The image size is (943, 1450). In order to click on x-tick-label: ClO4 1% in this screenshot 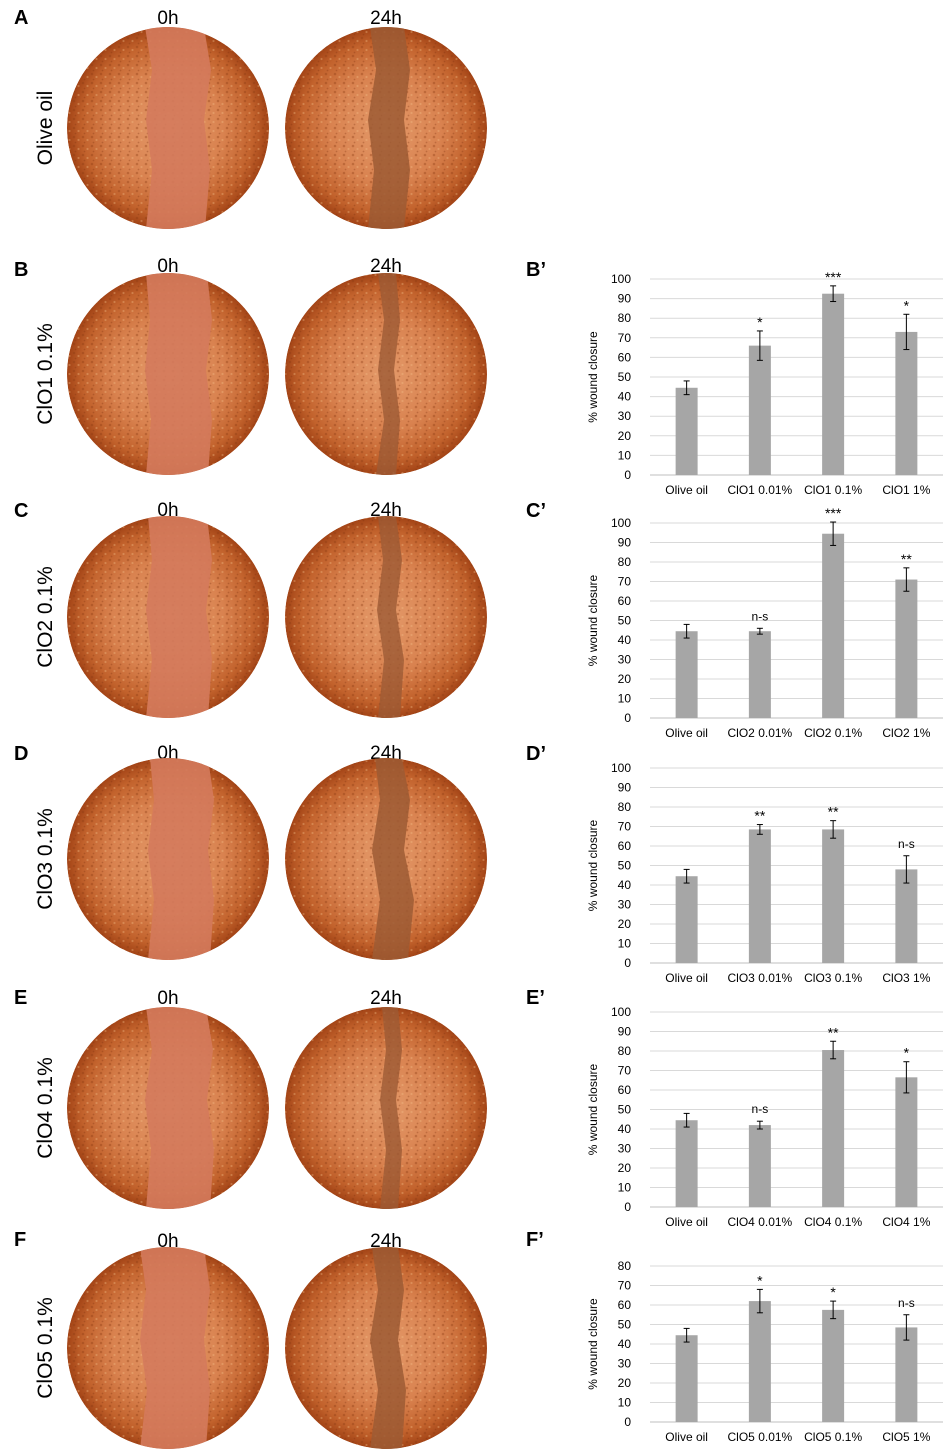, I will do `click(906, 1222)`.